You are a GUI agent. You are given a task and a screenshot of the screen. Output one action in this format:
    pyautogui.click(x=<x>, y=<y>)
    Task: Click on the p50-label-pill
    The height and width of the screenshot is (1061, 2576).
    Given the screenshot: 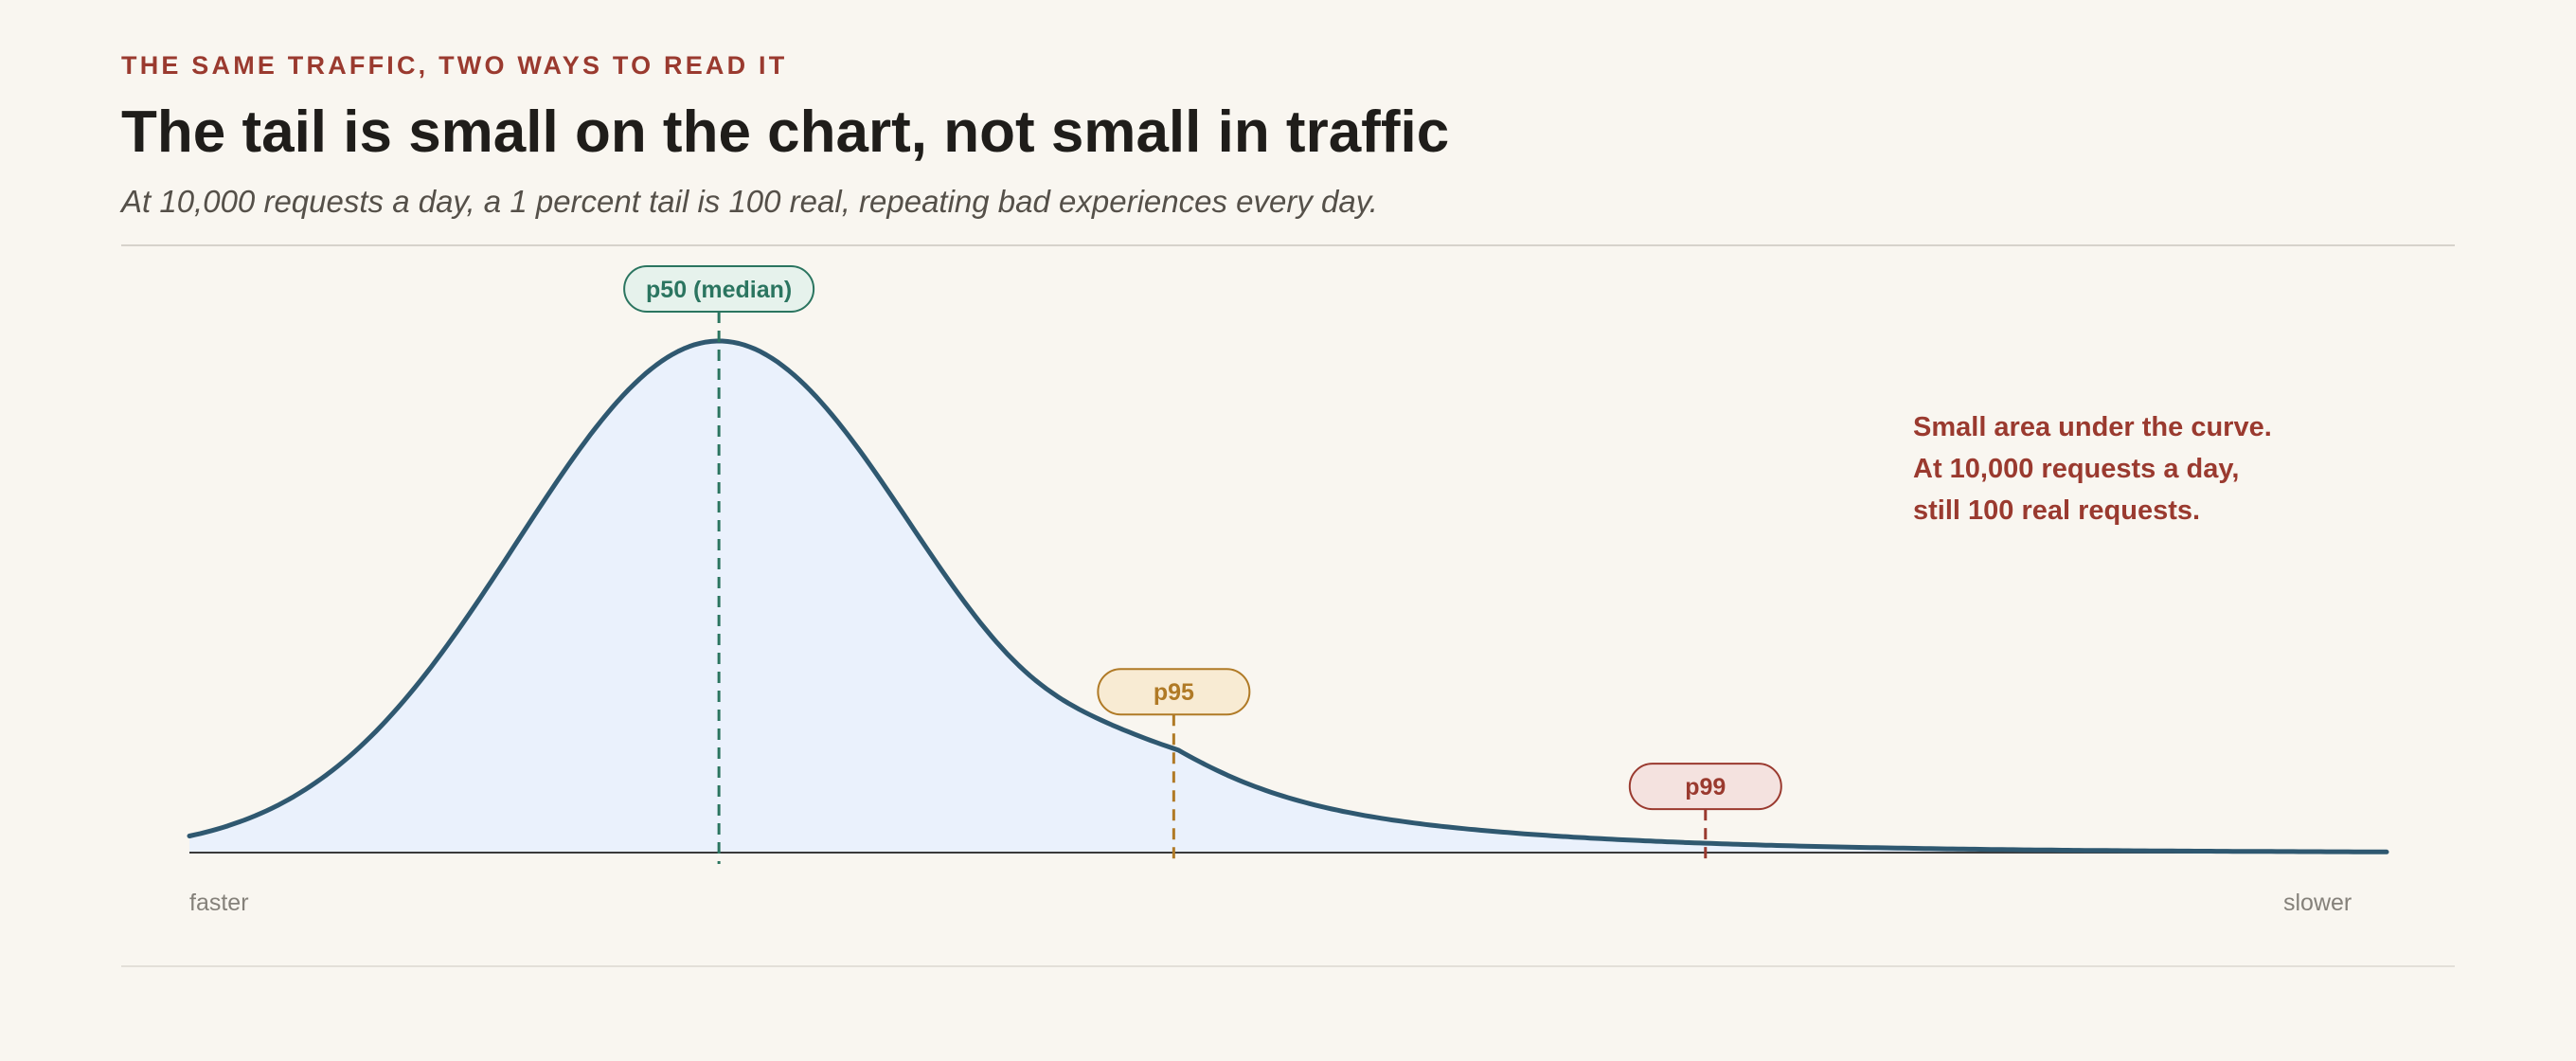 What is the action you would take?
    pyautogui.click(x=719, y=289)
    